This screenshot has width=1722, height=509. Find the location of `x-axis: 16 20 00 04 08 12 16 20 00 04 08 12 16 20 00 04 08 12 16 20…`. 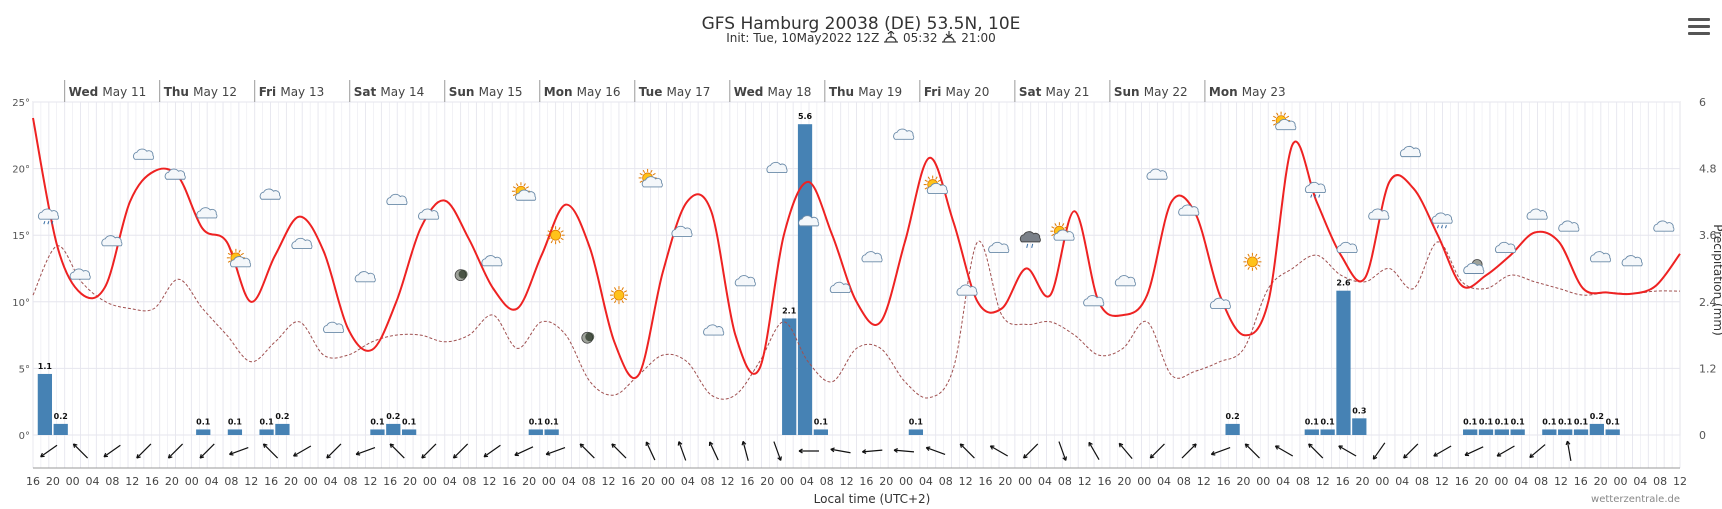

x-axis: 16 20 00 04 08 12 16 20 00 04 08 12 16 20 00 04 08 12 16 20… is located at coordinates (856, 477).